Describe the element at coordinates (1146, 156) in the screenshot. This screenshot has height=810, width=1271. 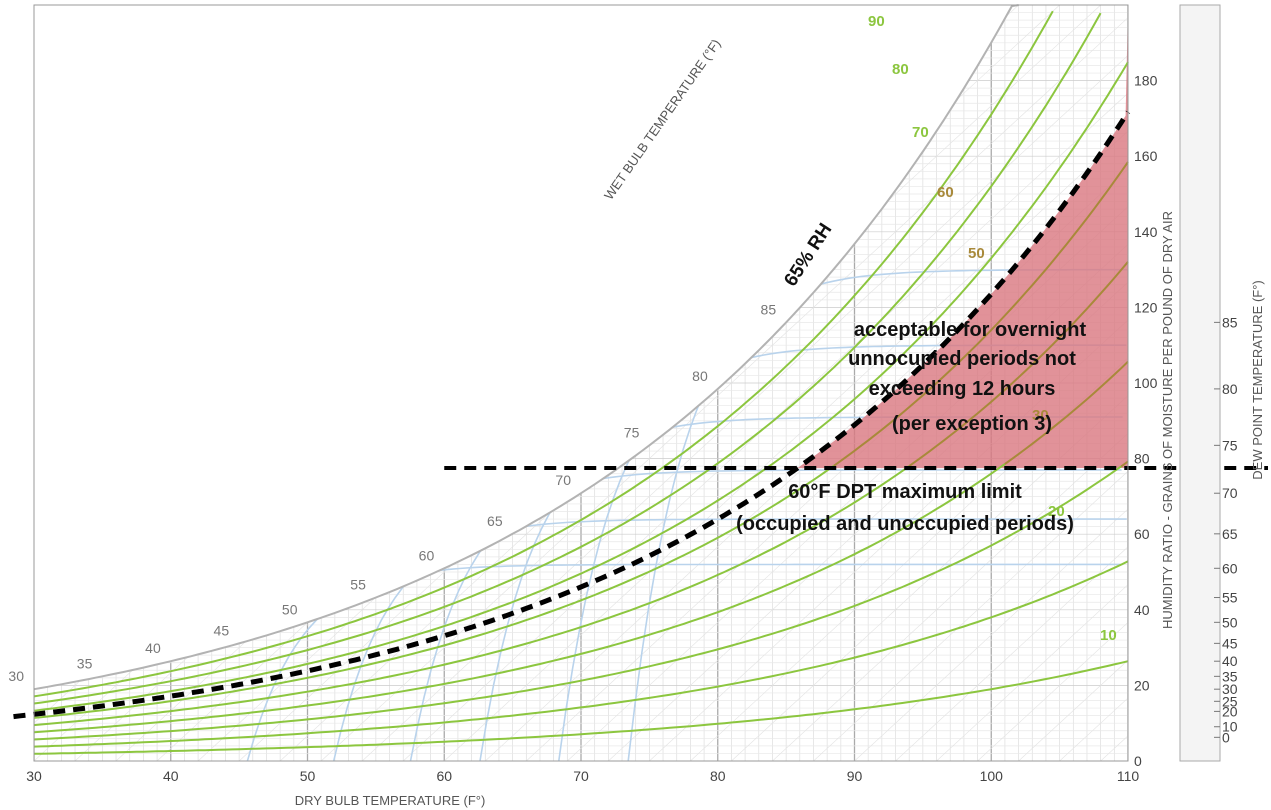
I see `y-tick-label: 160` at that location.